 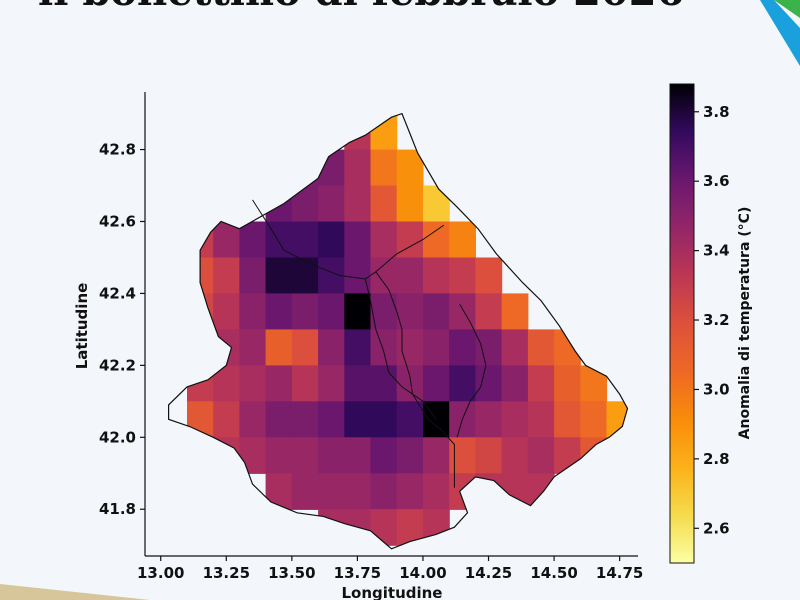 I want to click on y-tick-label: 41.8, so click(x=117, y=509).